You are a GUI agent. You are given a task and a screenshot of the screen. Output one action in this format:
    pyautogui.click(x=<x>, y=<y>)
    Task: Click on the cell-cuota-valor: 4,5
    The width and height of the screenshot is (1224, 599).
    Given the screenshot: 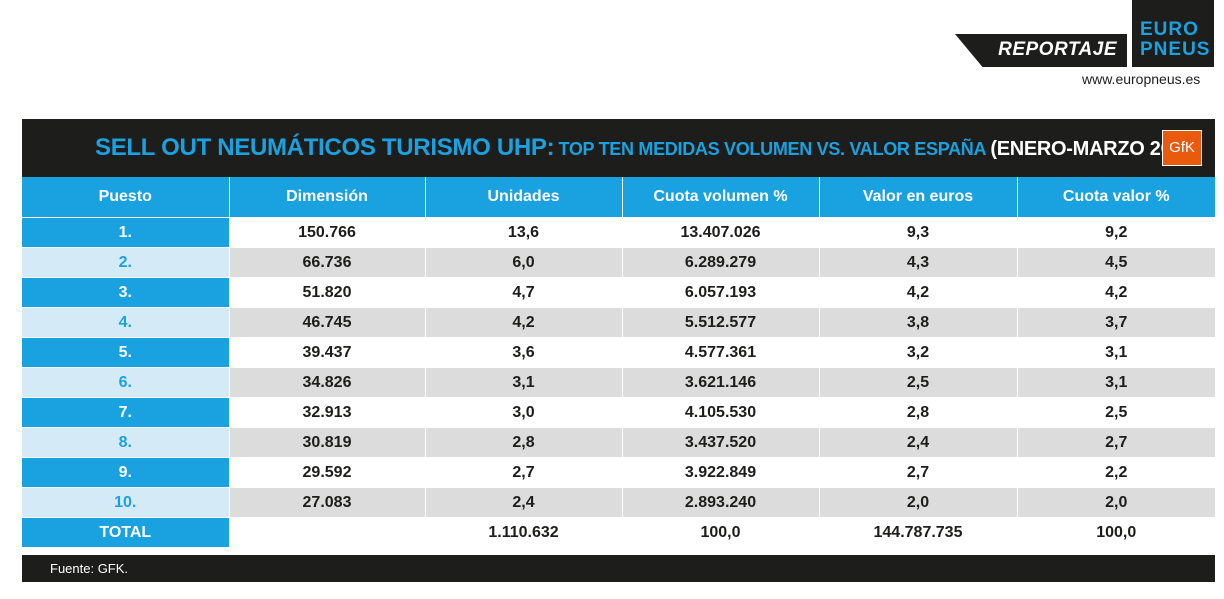 What is the action you would take?
    pyautogui.click(x=1115, y=262)
    